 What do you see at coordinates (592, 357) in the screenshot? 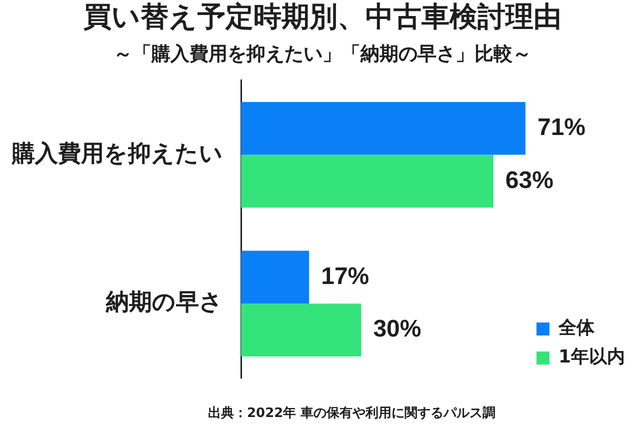
I see `legend-label: 1年以内` at bounding box center [592, 357].